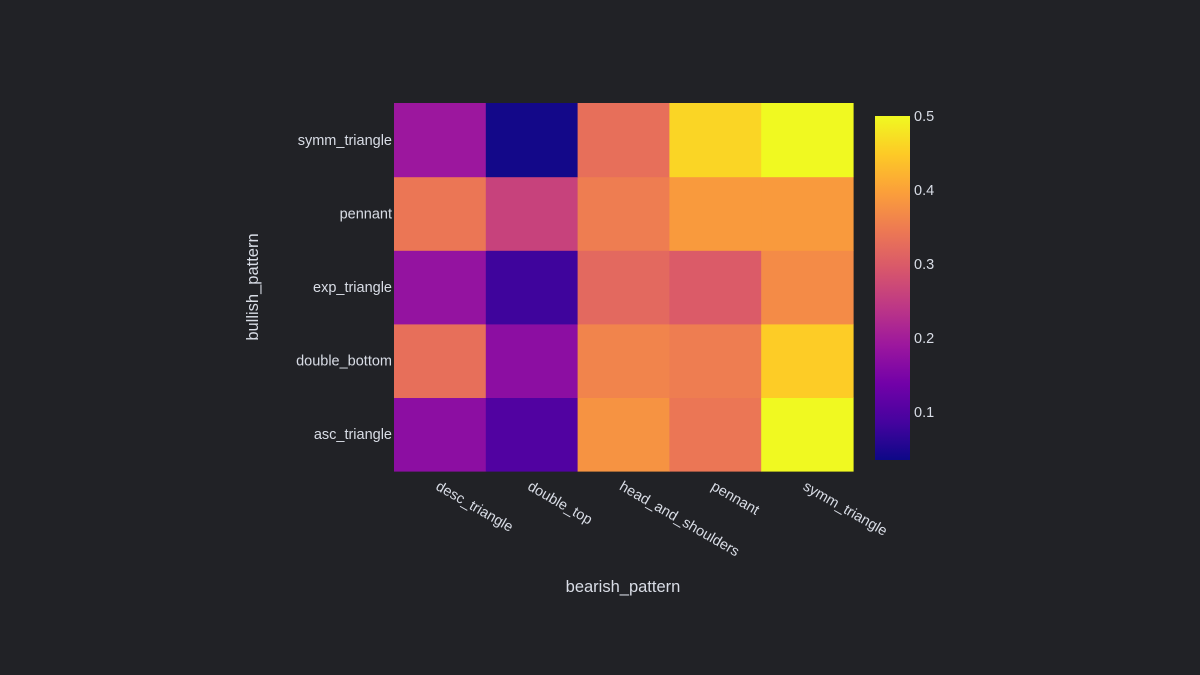 The height and width of the screenshot is (675, 1200). Describe the element at coordinates (623, 360) in the screenshot. I see `heatmap-cell-double_bottom-head_and_shoulders` at that location.